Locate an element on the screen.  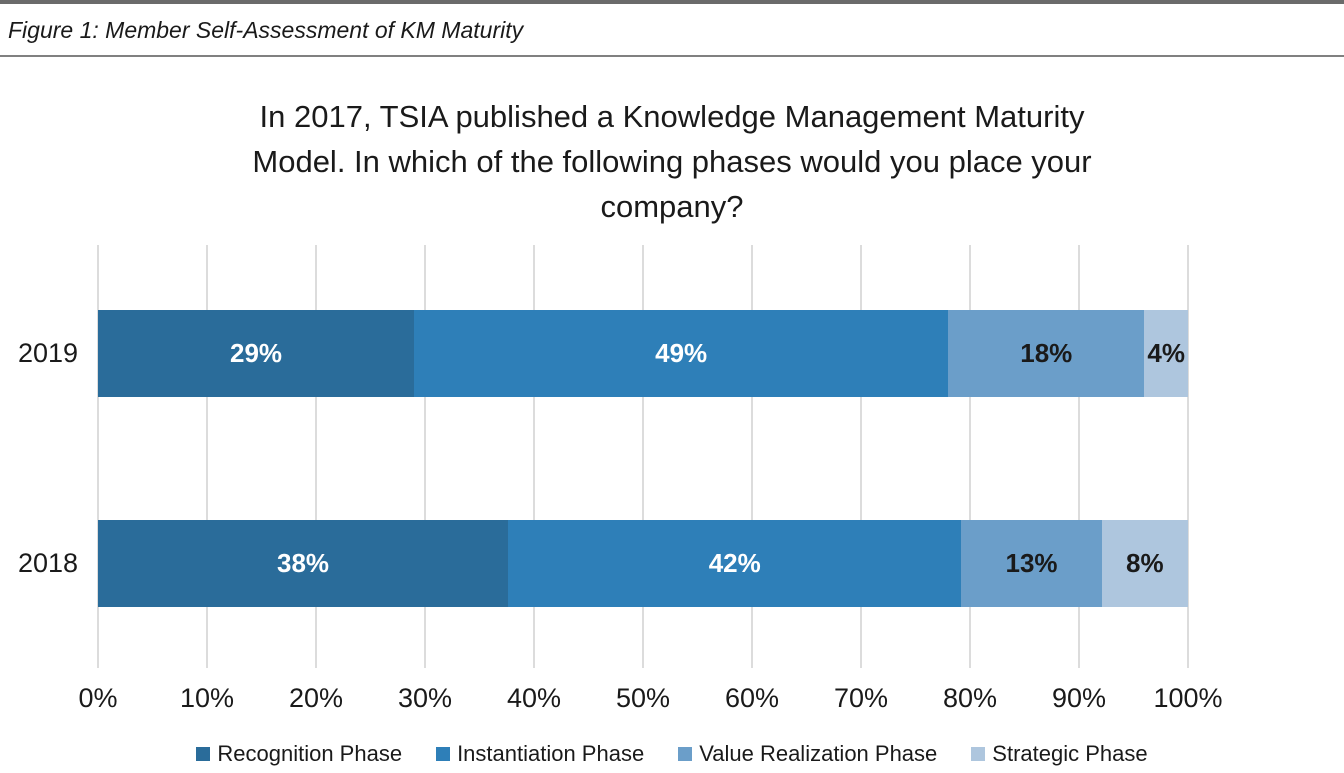
bar-segment-value-realization-phase-2019: 18% is located at coordinates (1046, 353).